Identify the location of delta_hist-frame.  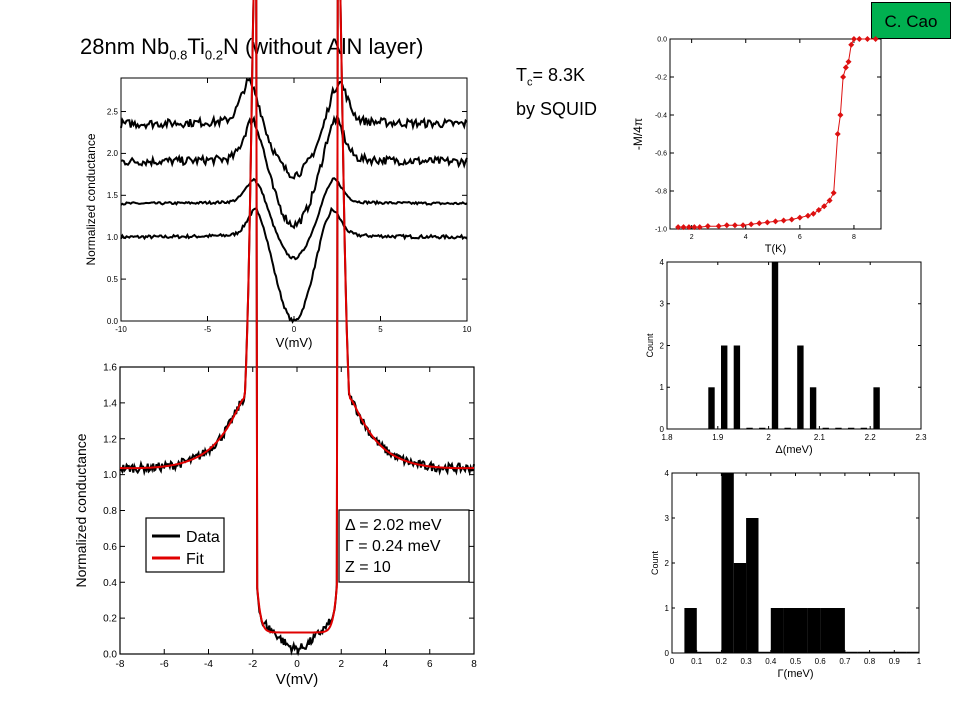
(794, 345).